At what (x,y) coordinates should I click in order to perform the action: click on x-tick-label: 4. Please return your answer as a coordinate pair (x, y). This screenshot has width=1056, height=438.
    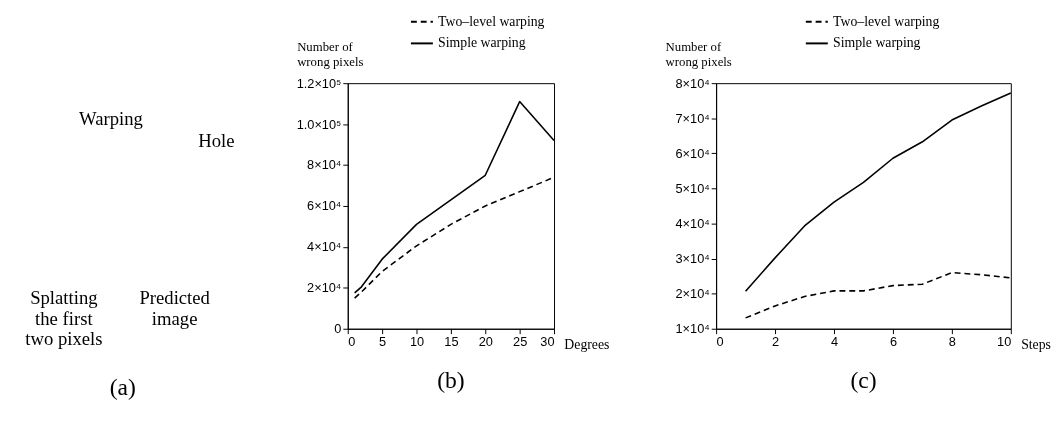
    Looking at the image, I should click on (834, 341).